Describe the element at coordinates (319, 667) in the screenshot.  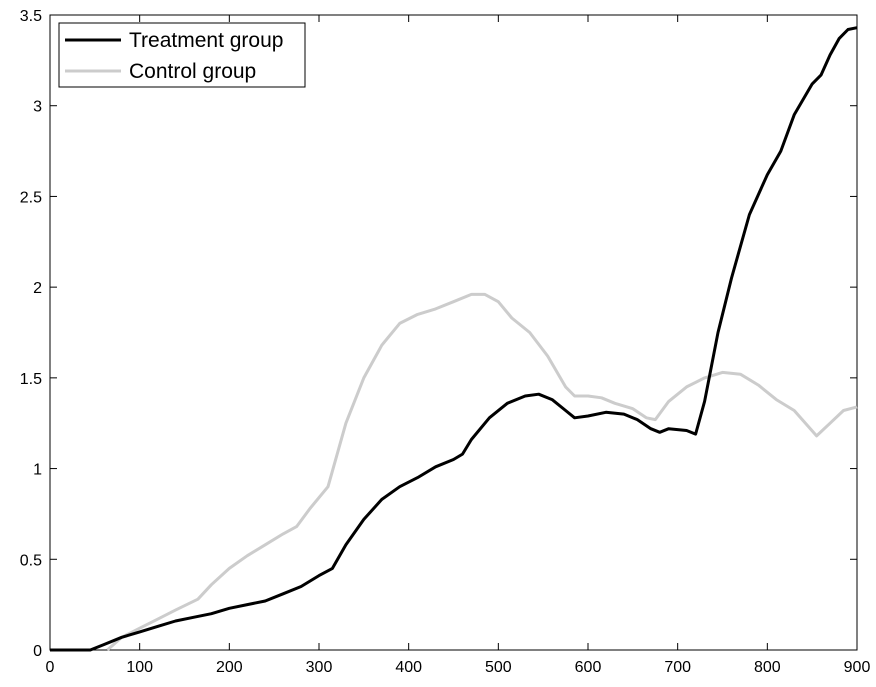
I see `x-tick-label: 300` at that location.